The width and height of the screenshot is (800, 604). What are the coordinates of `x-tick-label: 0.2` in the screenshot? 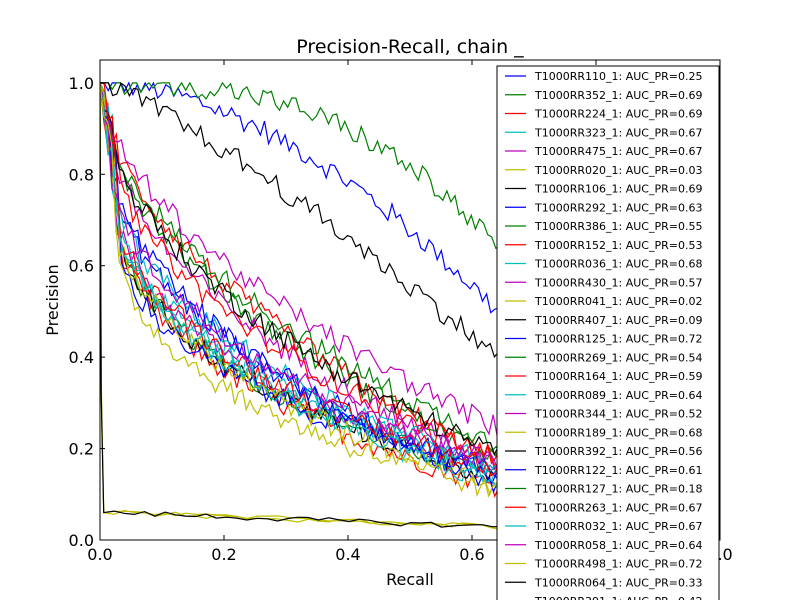 It's located at (223, 554).